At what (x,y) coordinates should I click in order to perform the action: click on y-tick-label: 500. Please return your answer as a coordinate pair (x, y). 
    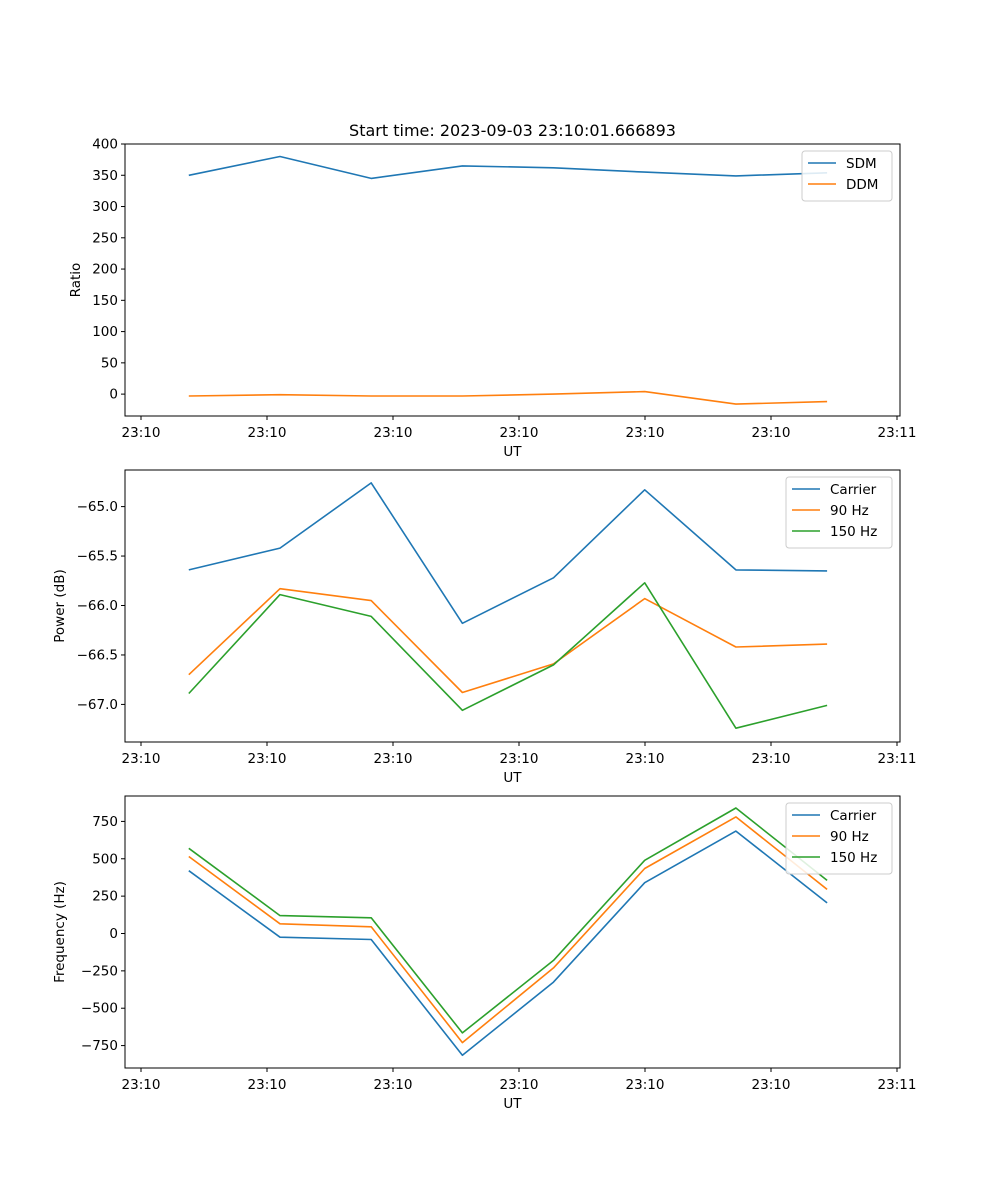
    Looking at the image, I should click on (105, 859).